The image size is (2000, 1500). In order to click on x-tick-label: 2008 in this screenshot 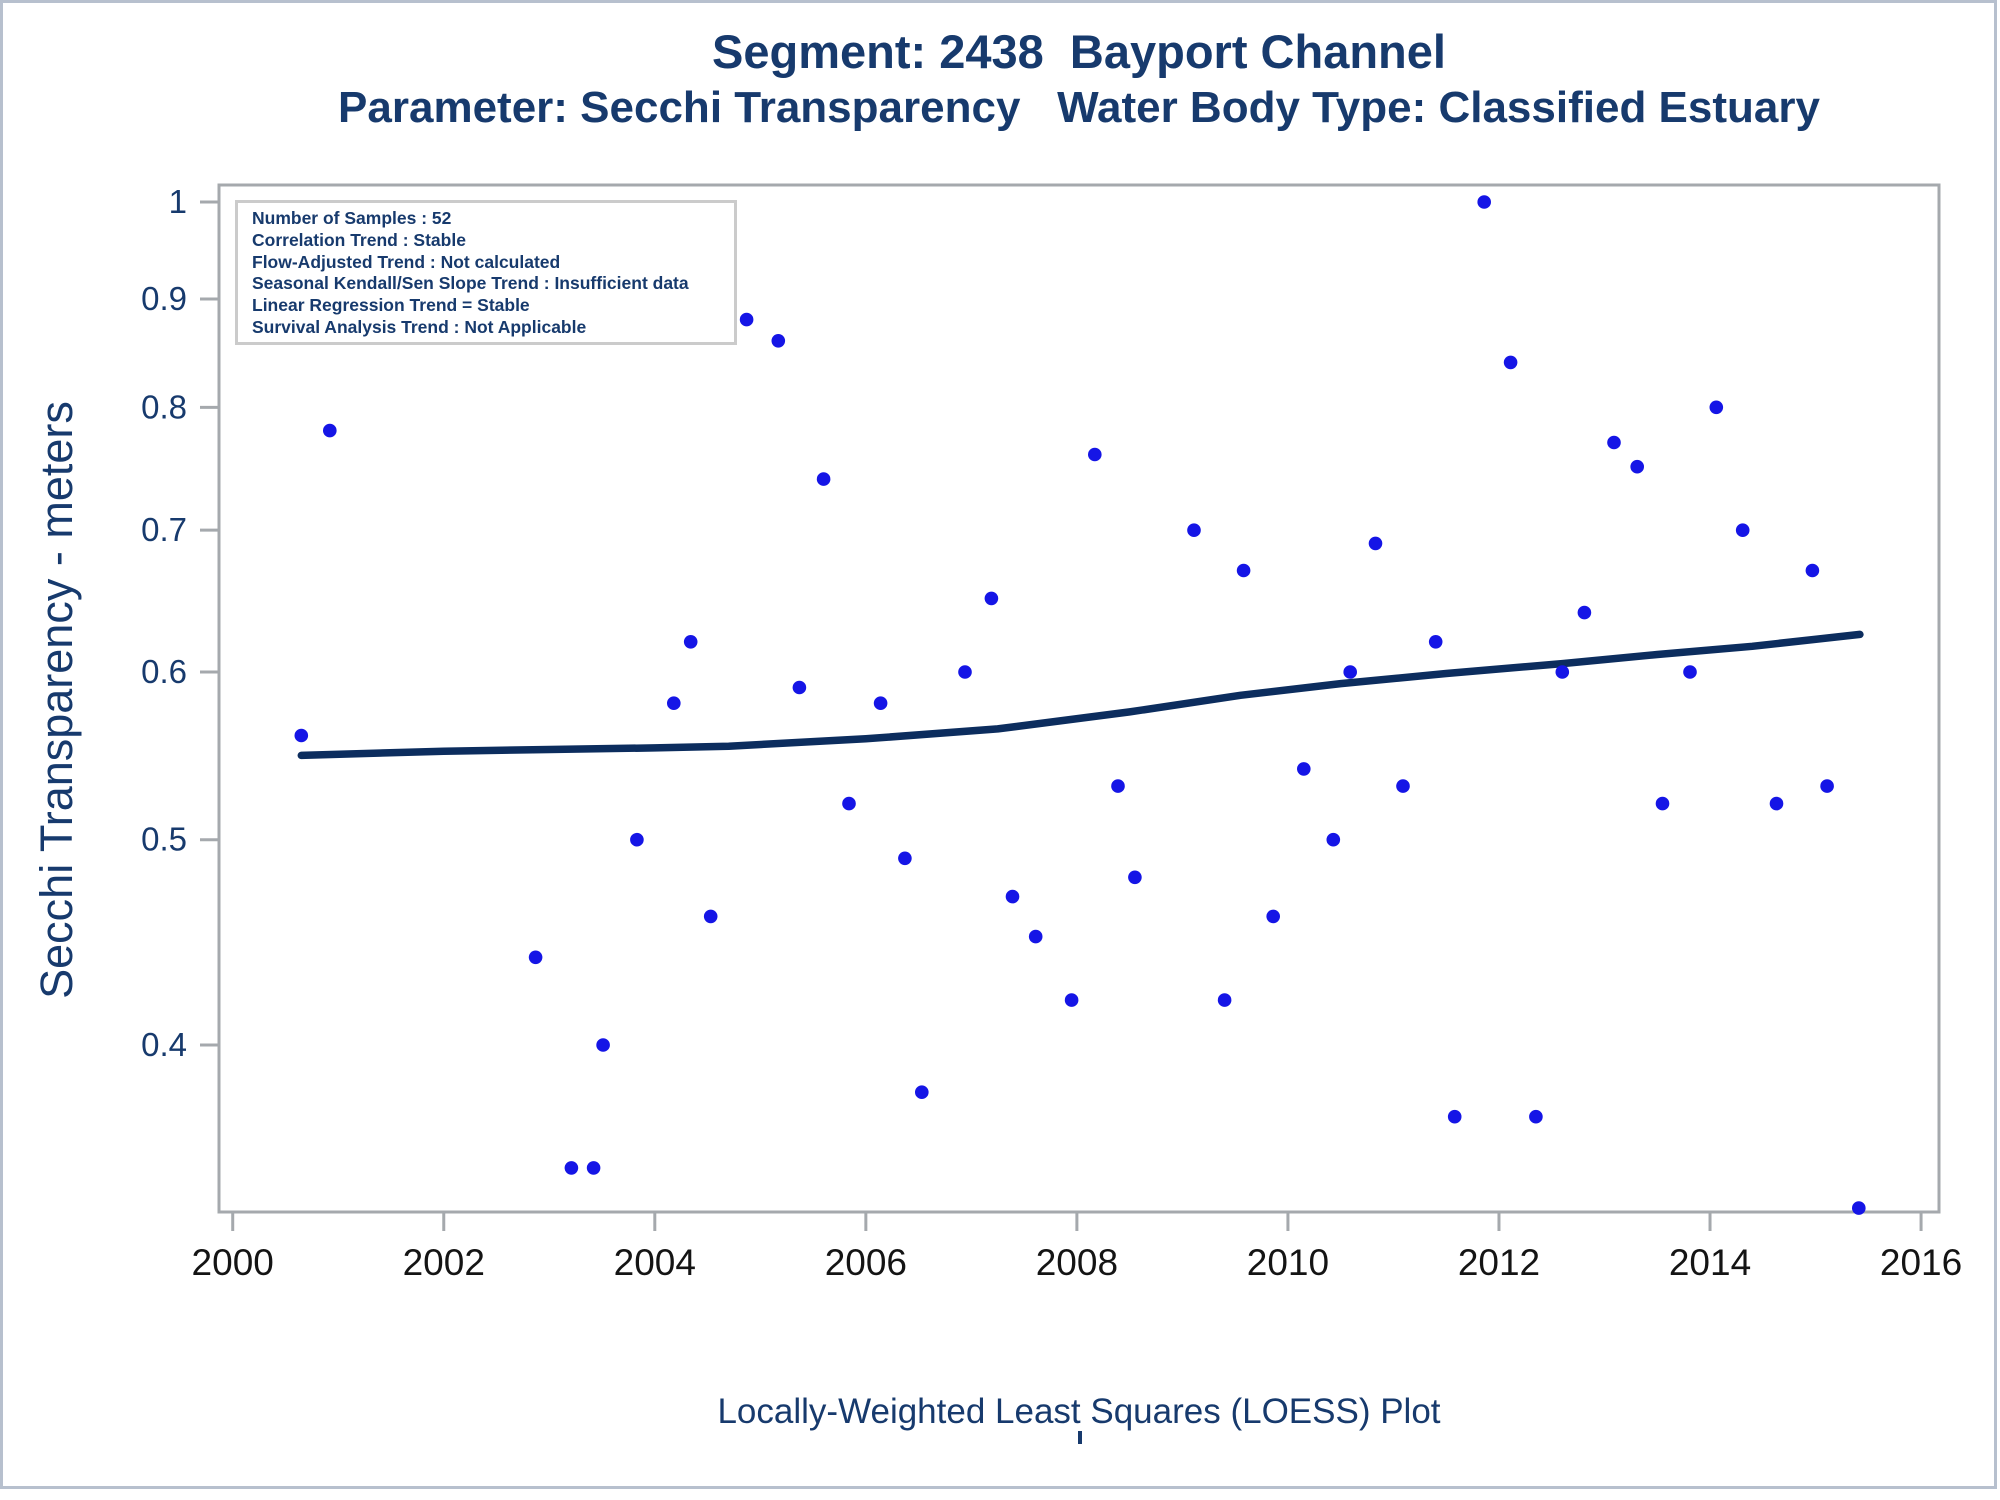, I will do `click(1077, 1262)`.